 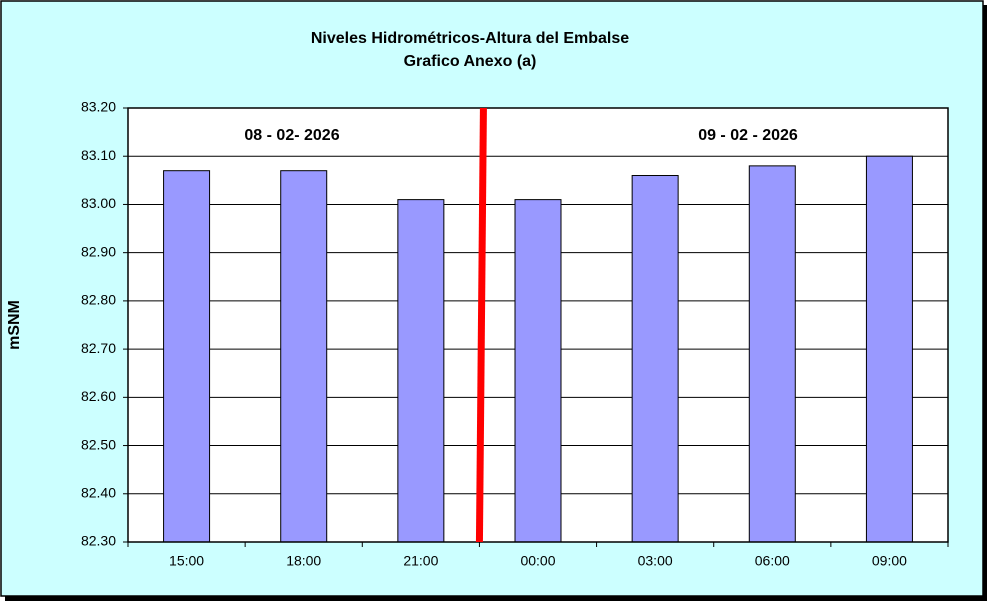 I want to click on y-tick-label: 82.70, so click(x=98, y=348).